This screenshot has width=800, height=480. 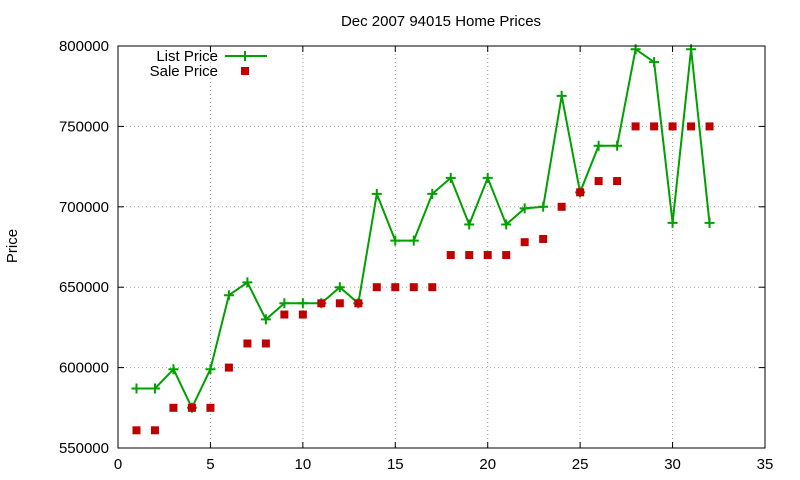 I want to click on x-tick-label: 20, so click(x=487, y=464).